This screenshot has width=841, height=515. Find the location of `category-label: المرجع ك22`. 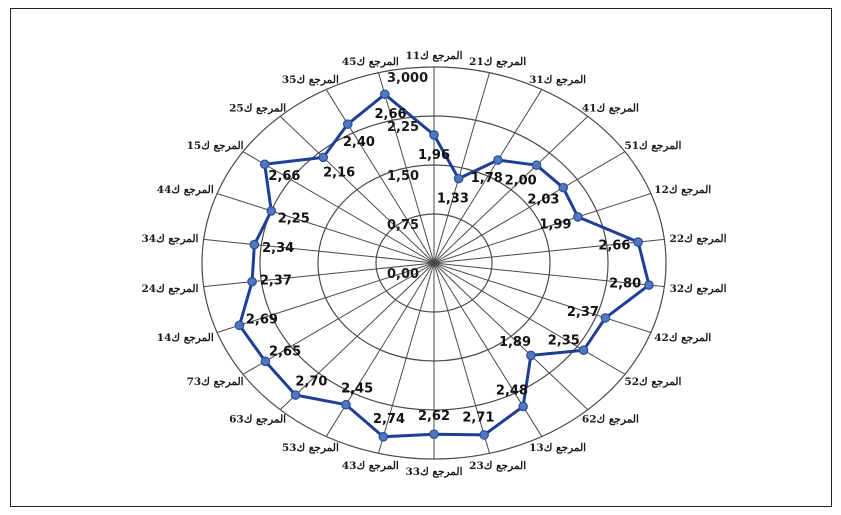

category-label: المرجع ك22 is located at coordinates (698, 239).